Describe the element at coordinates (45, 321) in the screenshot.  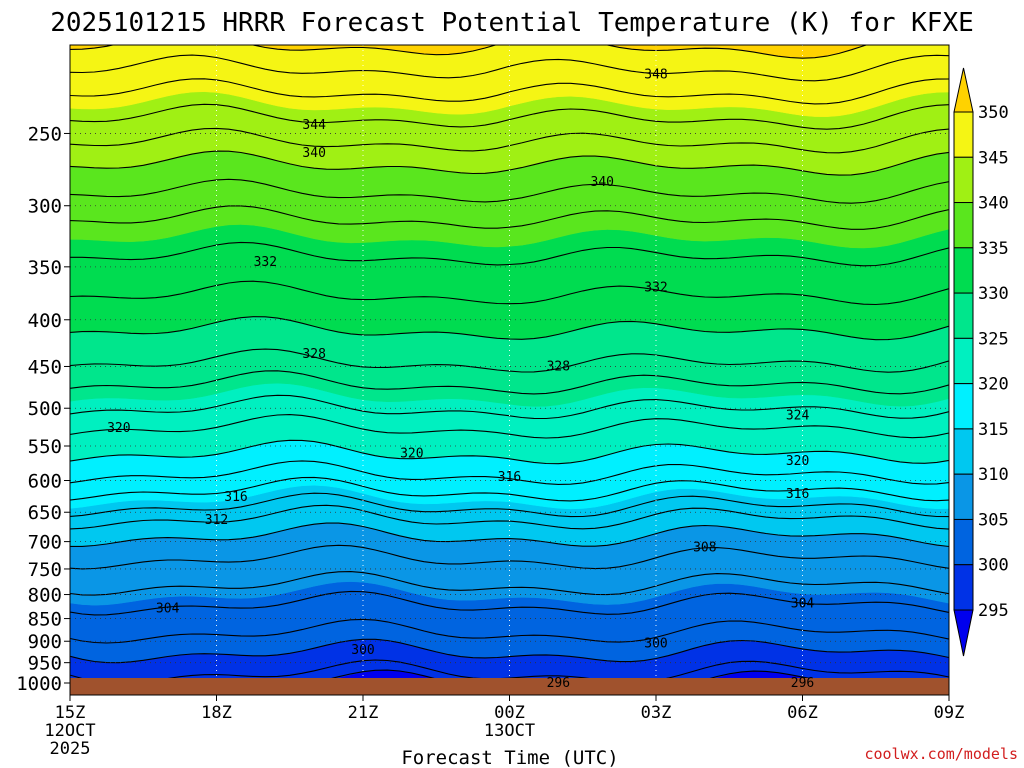
I see `y-tick-label-400: 400` at that location.